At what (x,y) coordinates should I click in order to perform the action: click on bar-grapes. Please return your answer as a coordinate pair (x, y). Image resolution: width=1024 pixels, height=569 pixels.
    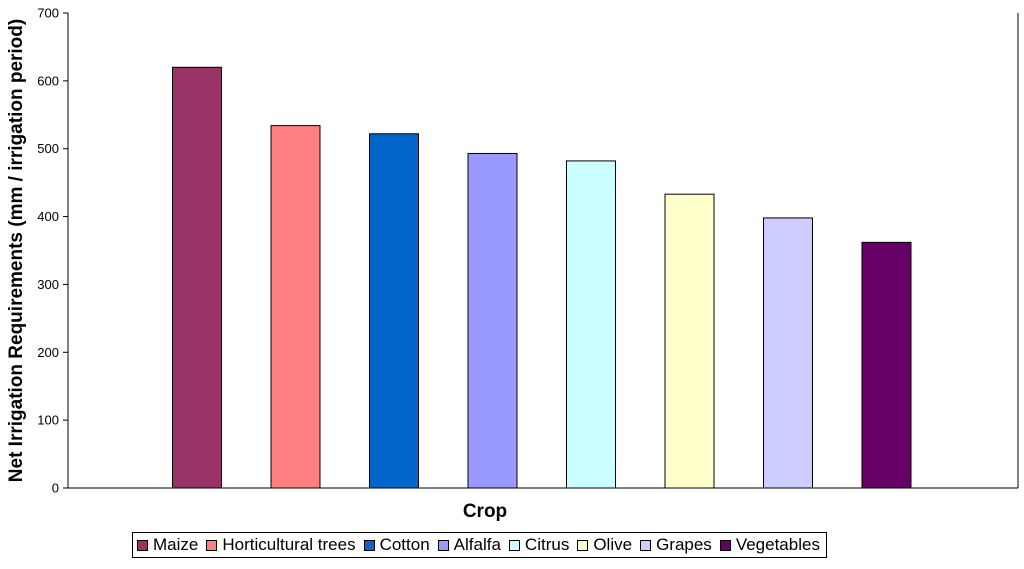
    Looking at the image, I should click on (788, 353).